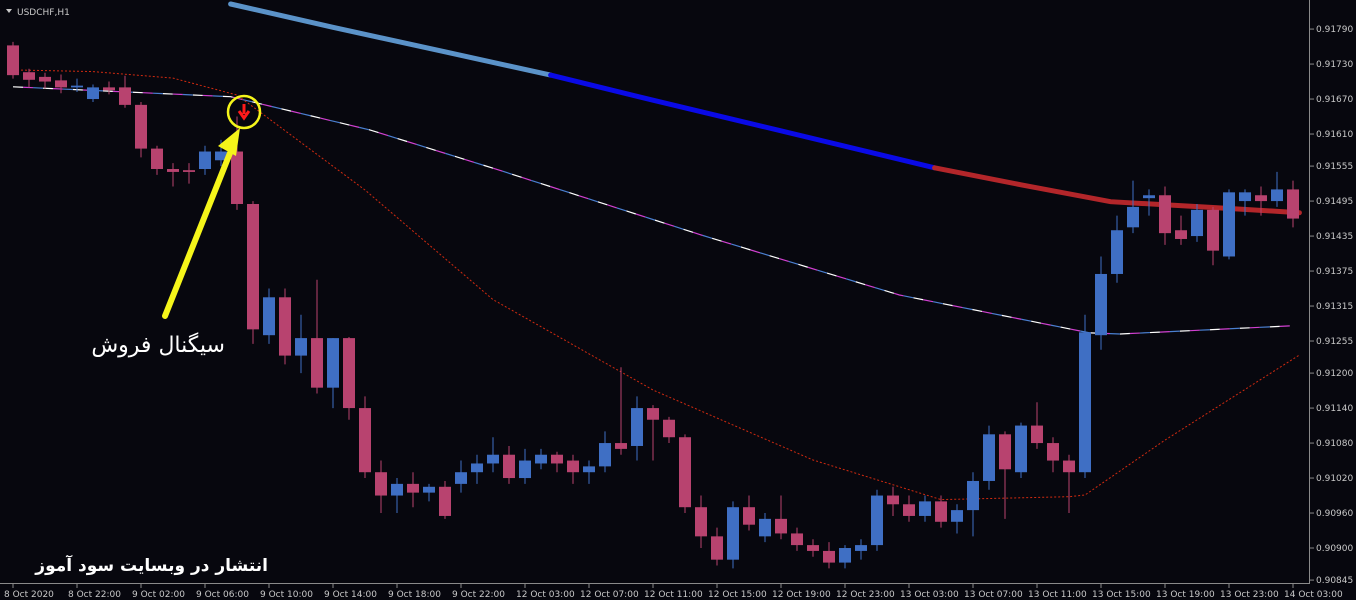 The height and width of the screenshot is (600, 1356). What do you see at coordinates (43, 13) in the screenshot?
I see `chart-title: USDCHF,H1` at bounding box center [43, 13].